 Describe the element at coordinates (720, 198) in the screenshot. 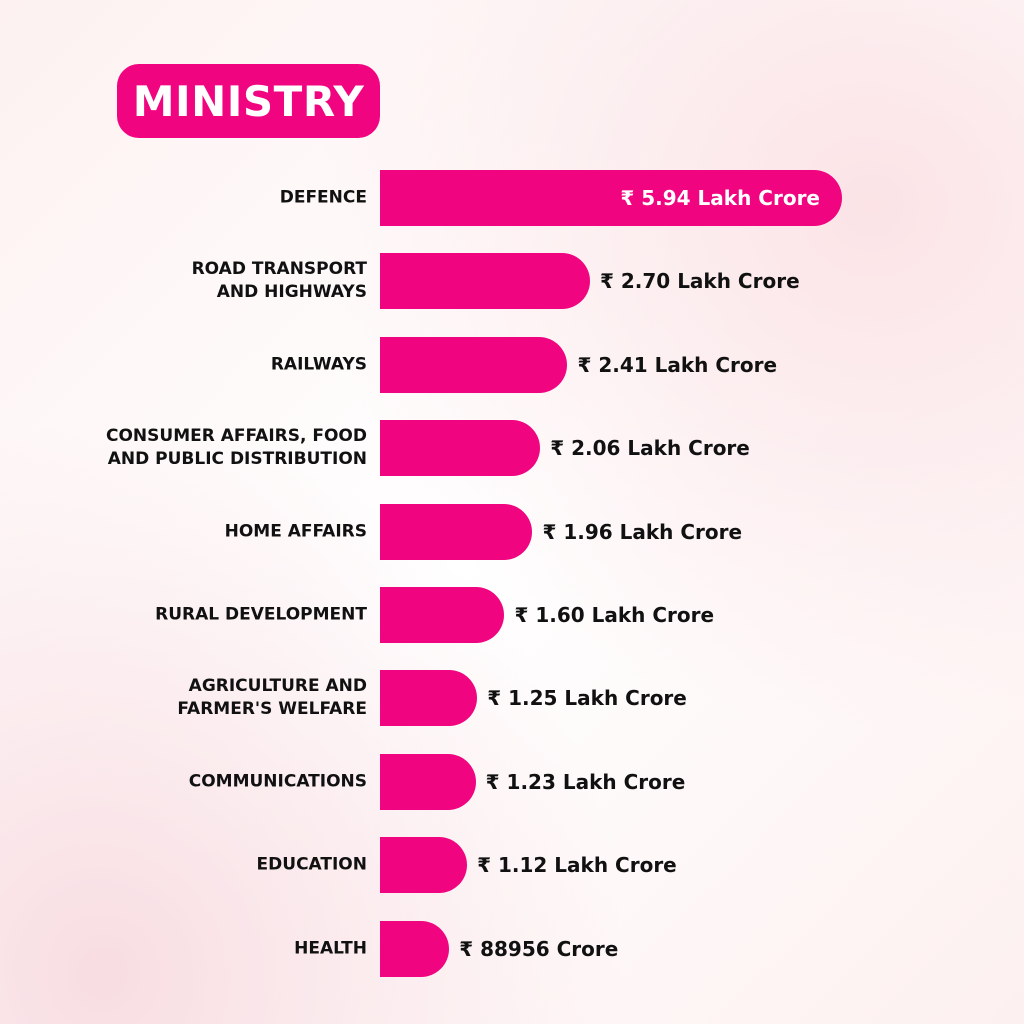

I see `value-label: ₹ 5.94 Lakh Crore` at that location.